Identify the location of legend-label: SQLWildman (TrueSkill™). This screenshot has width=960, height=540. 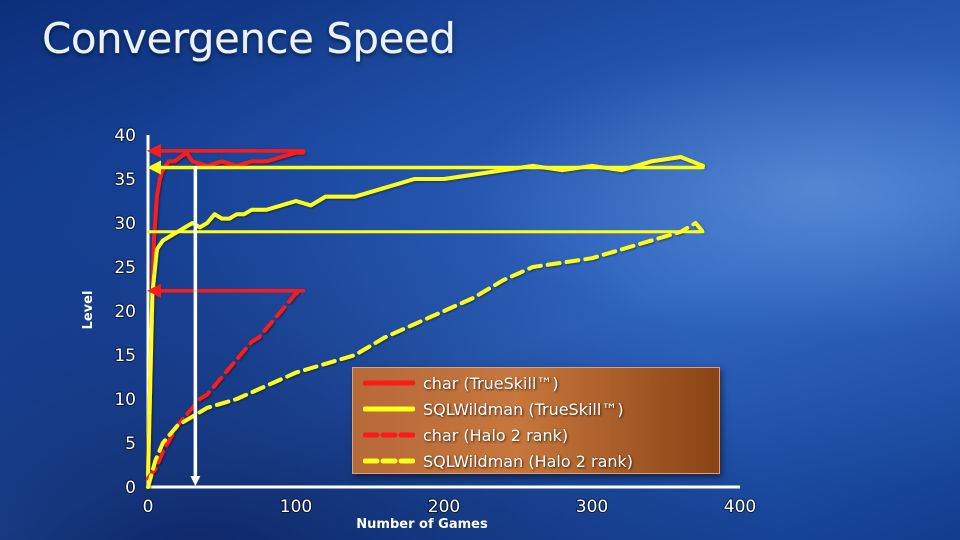
(523, 409).